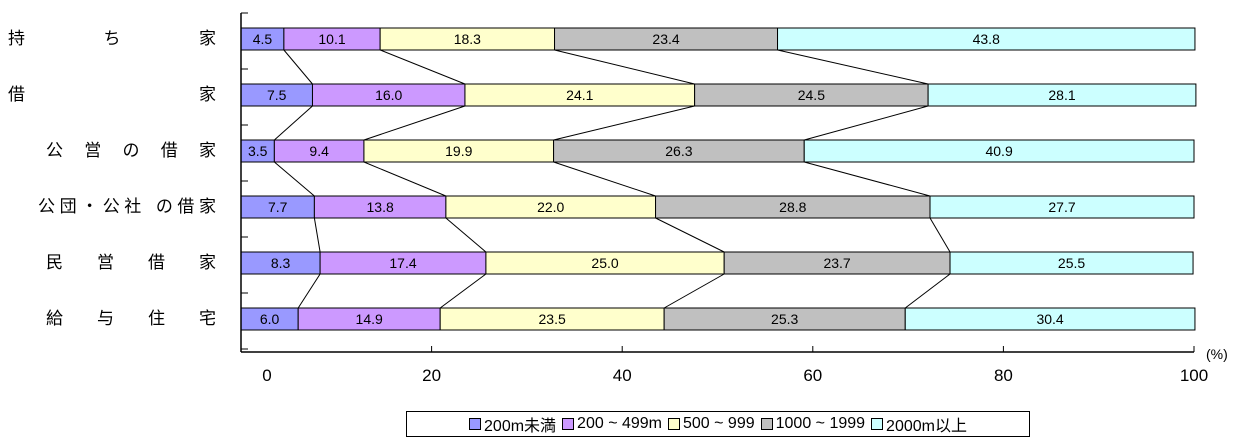 This screenshot has width=1239, height=440. I want to click on category-label: 持 ち 家, so click(112, 39).